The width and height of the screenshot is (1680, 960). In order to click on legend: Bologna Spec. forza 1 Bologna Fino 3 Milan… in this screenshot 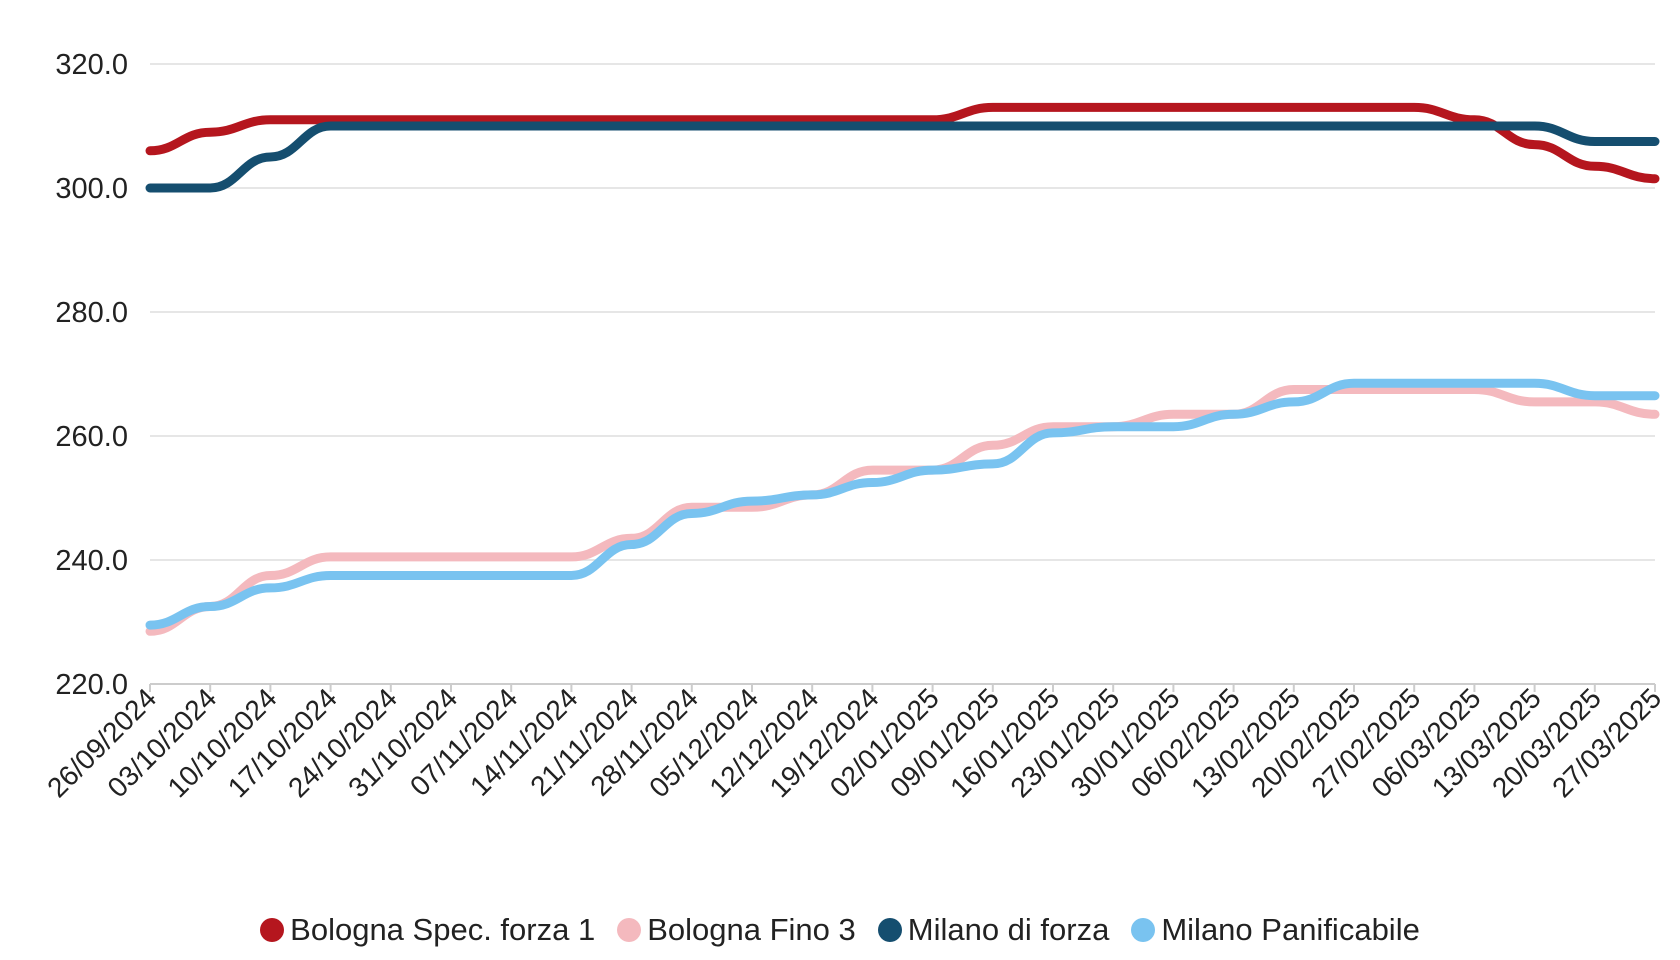, I will do `click(840, 930)`.